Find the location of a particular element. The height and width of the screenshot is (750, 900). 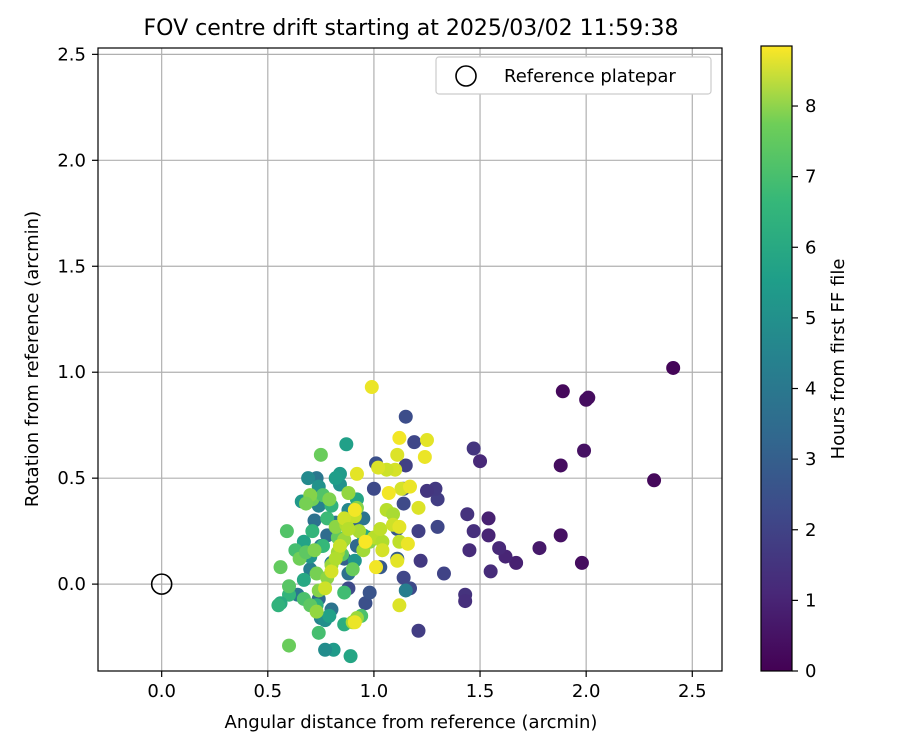

colorbar-tick-label: 1 is located at coordinates (810, 600).